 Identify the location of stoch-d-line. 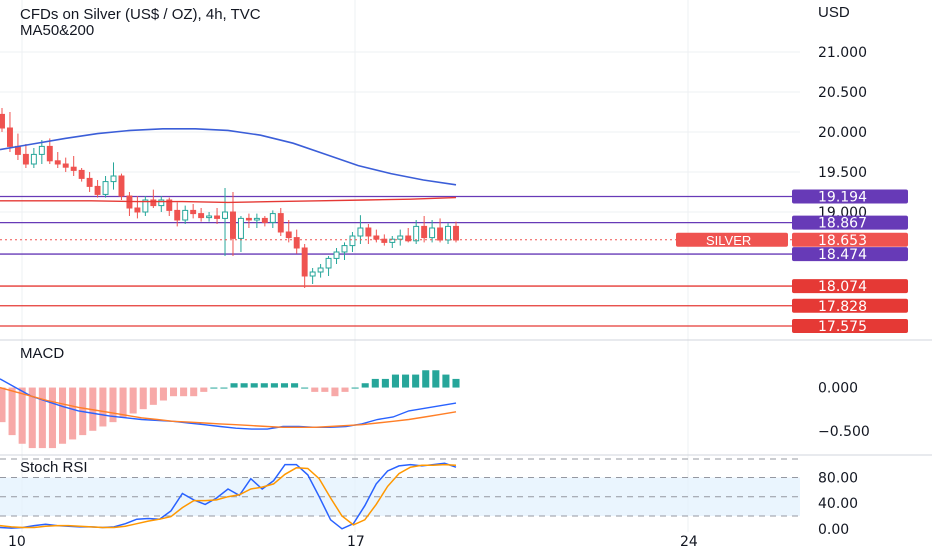
(228, 496).